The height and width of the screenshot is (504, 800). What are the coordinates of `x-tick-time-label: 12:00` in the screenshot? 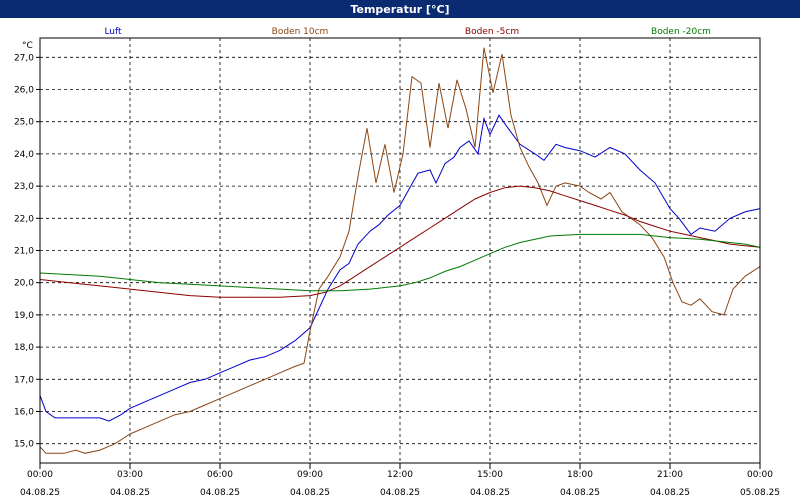 It's located at (400, 475).